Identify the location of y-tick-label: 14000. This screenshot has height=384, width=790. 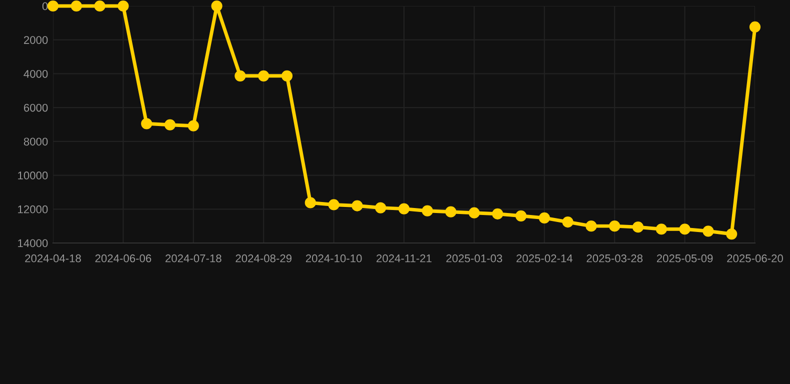
(33, 243).